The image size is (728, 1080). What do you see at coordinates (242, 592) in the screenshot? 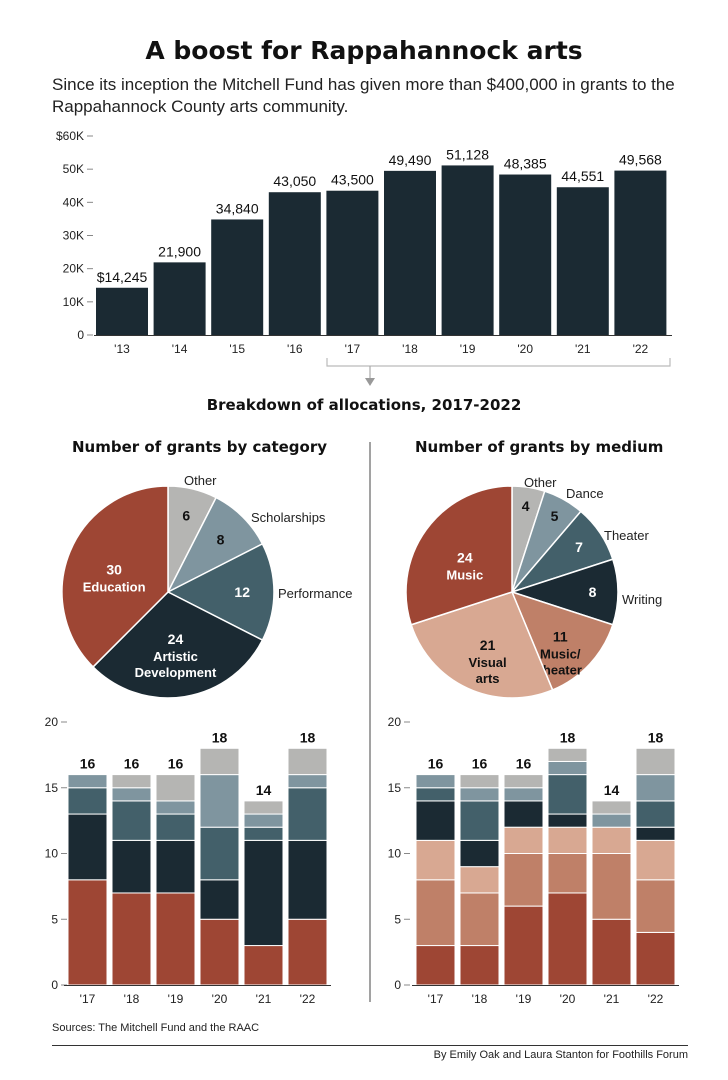
I see `category-pie-value-label: 12` at bounding box center [242, 592].